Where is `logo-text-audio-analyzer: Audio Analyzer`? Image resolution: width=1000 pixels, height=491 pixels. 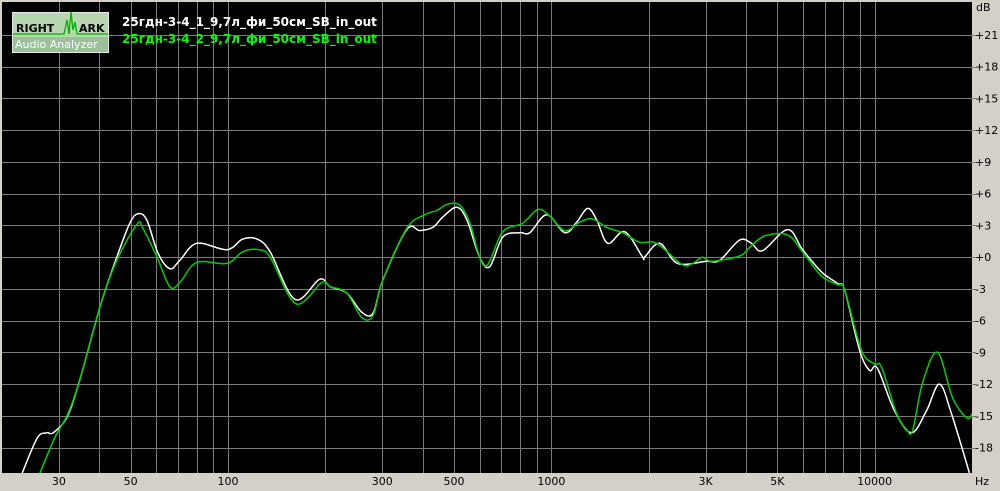
logo-text-audio-analyzer: Audio Analyzer is located at coordinates (56, 44).